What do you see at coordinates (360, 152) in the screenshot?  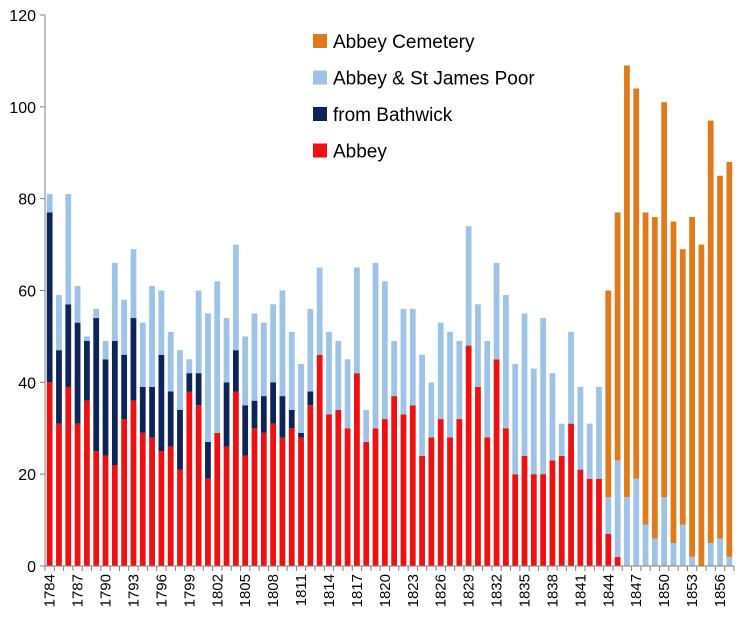 I see `legend-label-abbey: Abbey` at bounding box center [360, 152].